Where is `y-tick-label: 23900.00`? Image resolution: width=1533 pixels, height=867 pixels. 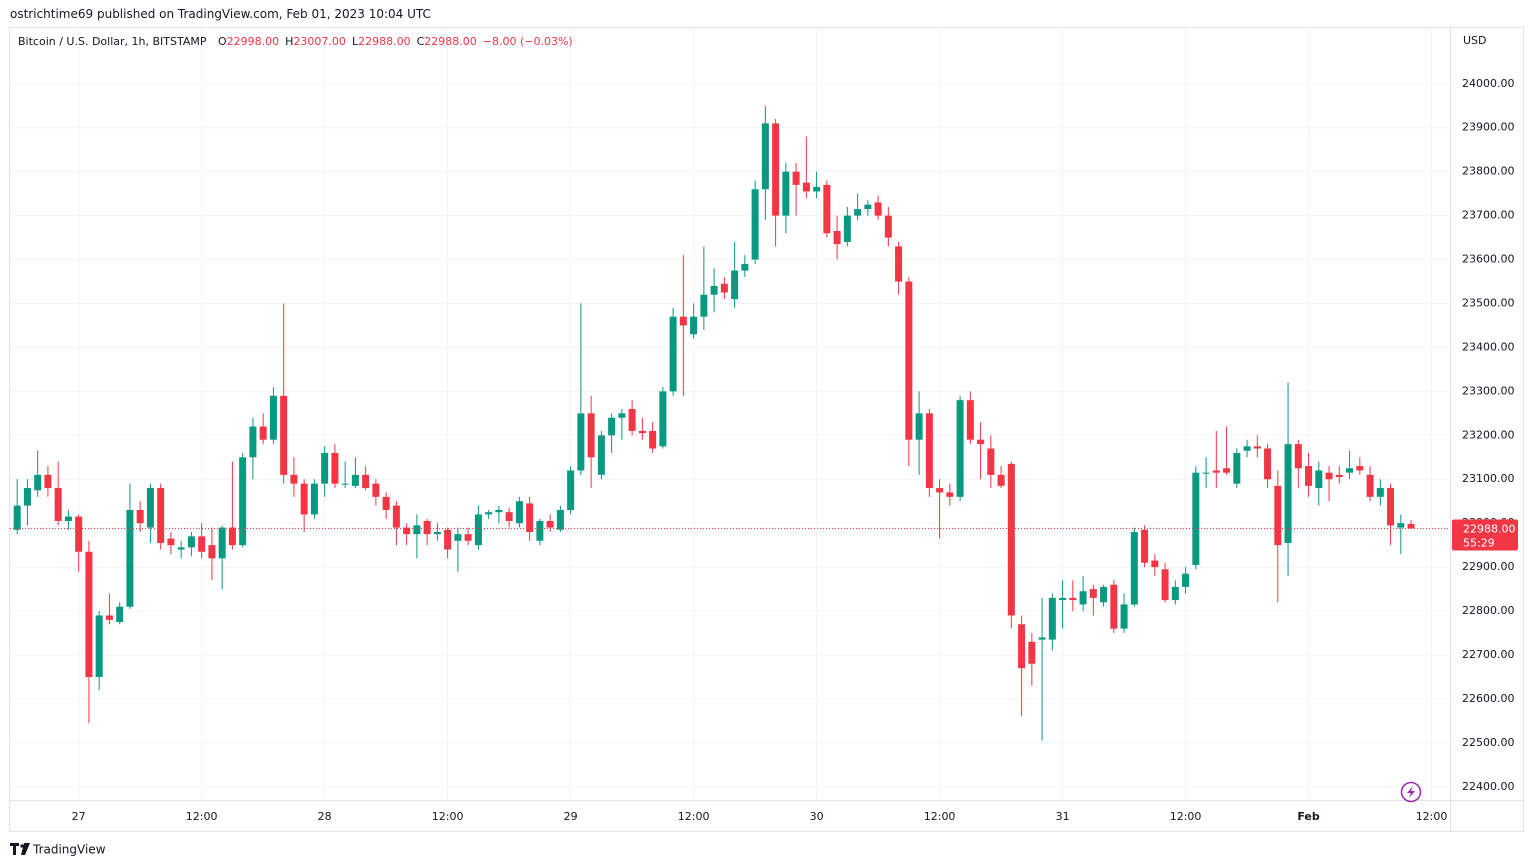 y-tick-label: 23900.00 is located at coordinates (1488, 127).